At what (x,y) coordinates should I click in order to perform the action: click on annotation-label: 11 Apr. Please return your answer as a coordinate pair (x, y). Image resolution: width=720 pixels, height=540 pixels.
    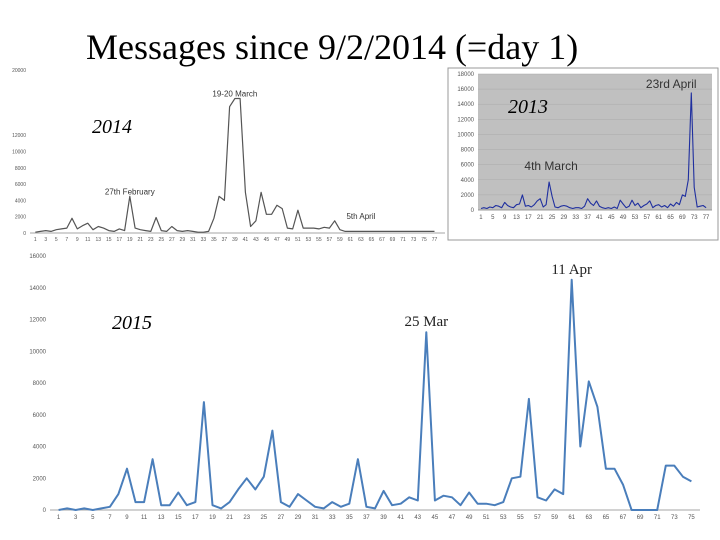
    Looking at the image, I should click on (571, 270).